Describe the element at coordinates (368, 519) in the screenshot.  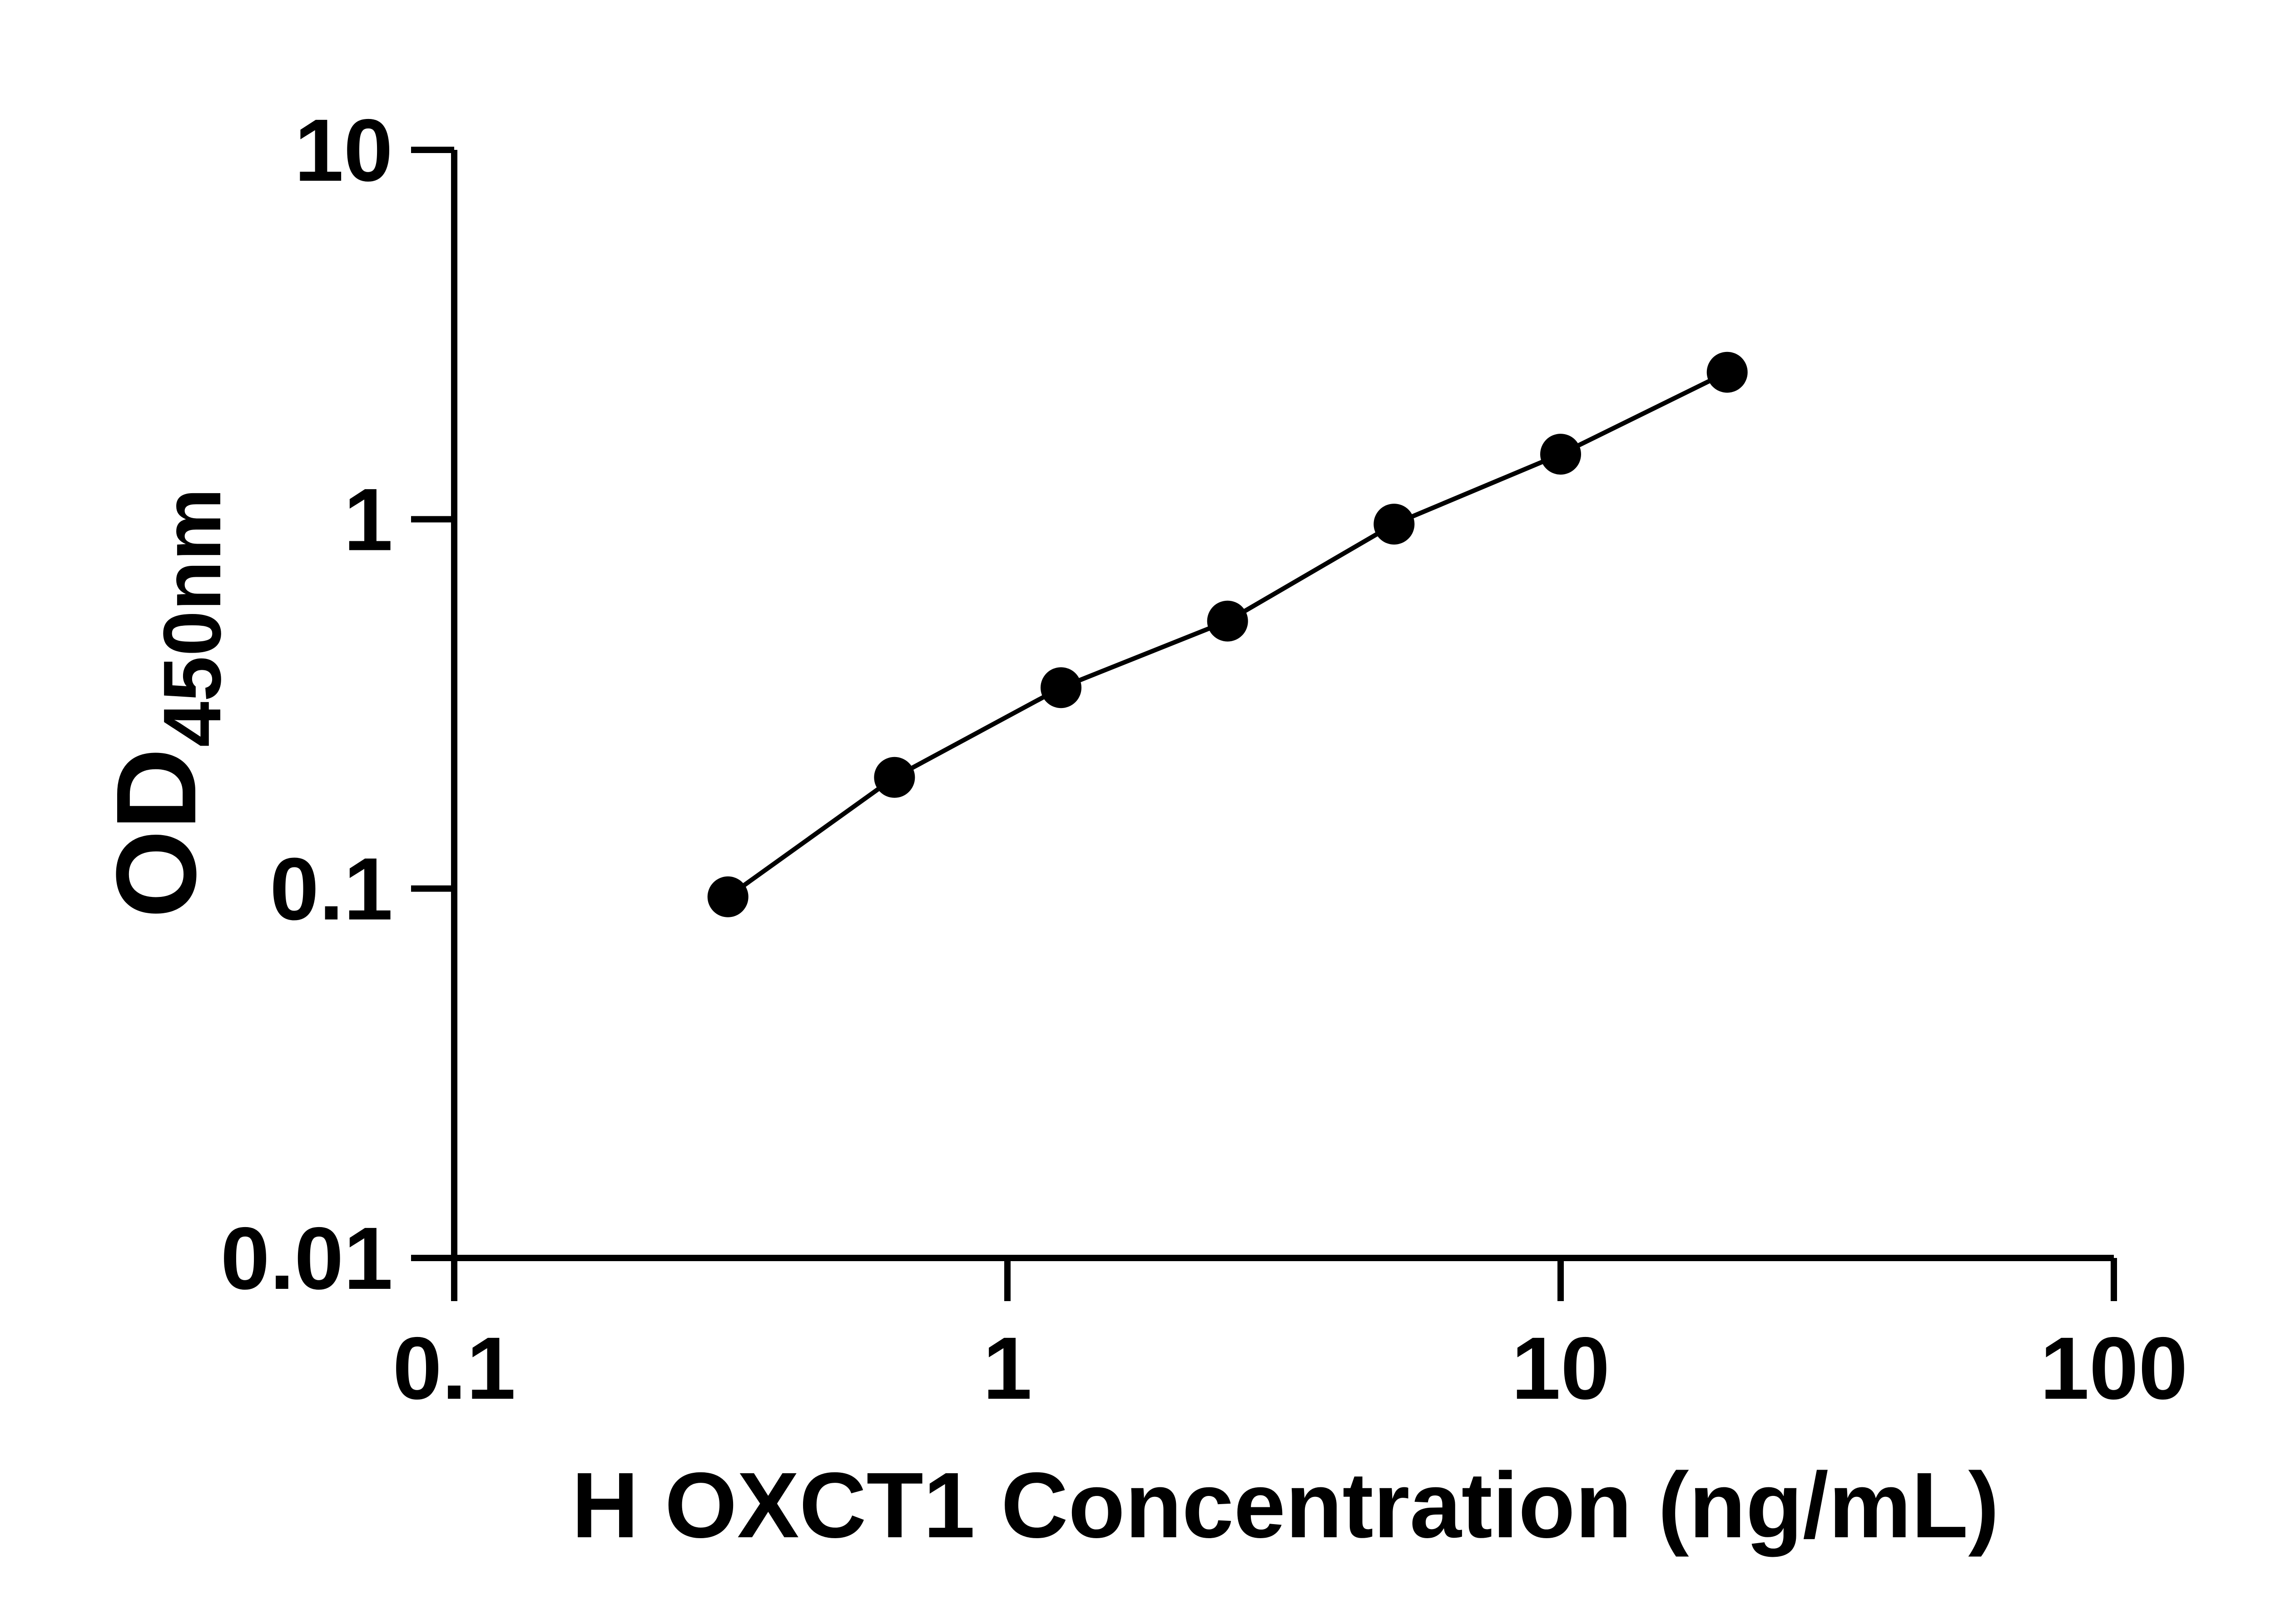
I see `y-axis-tick-label: 1` at that location.